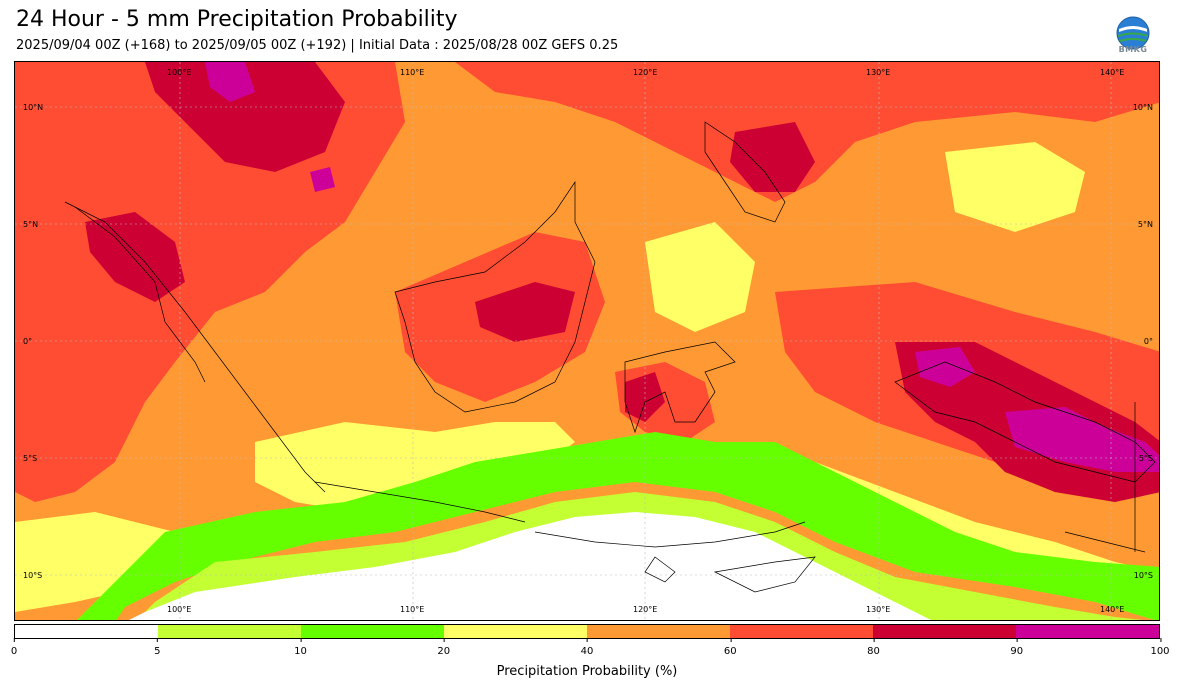 The height and width of the screenshot is (690, 1180). Describe the element at coordinates (772, 157) in the screenshot. I see `field-80-90-phil` at that location.